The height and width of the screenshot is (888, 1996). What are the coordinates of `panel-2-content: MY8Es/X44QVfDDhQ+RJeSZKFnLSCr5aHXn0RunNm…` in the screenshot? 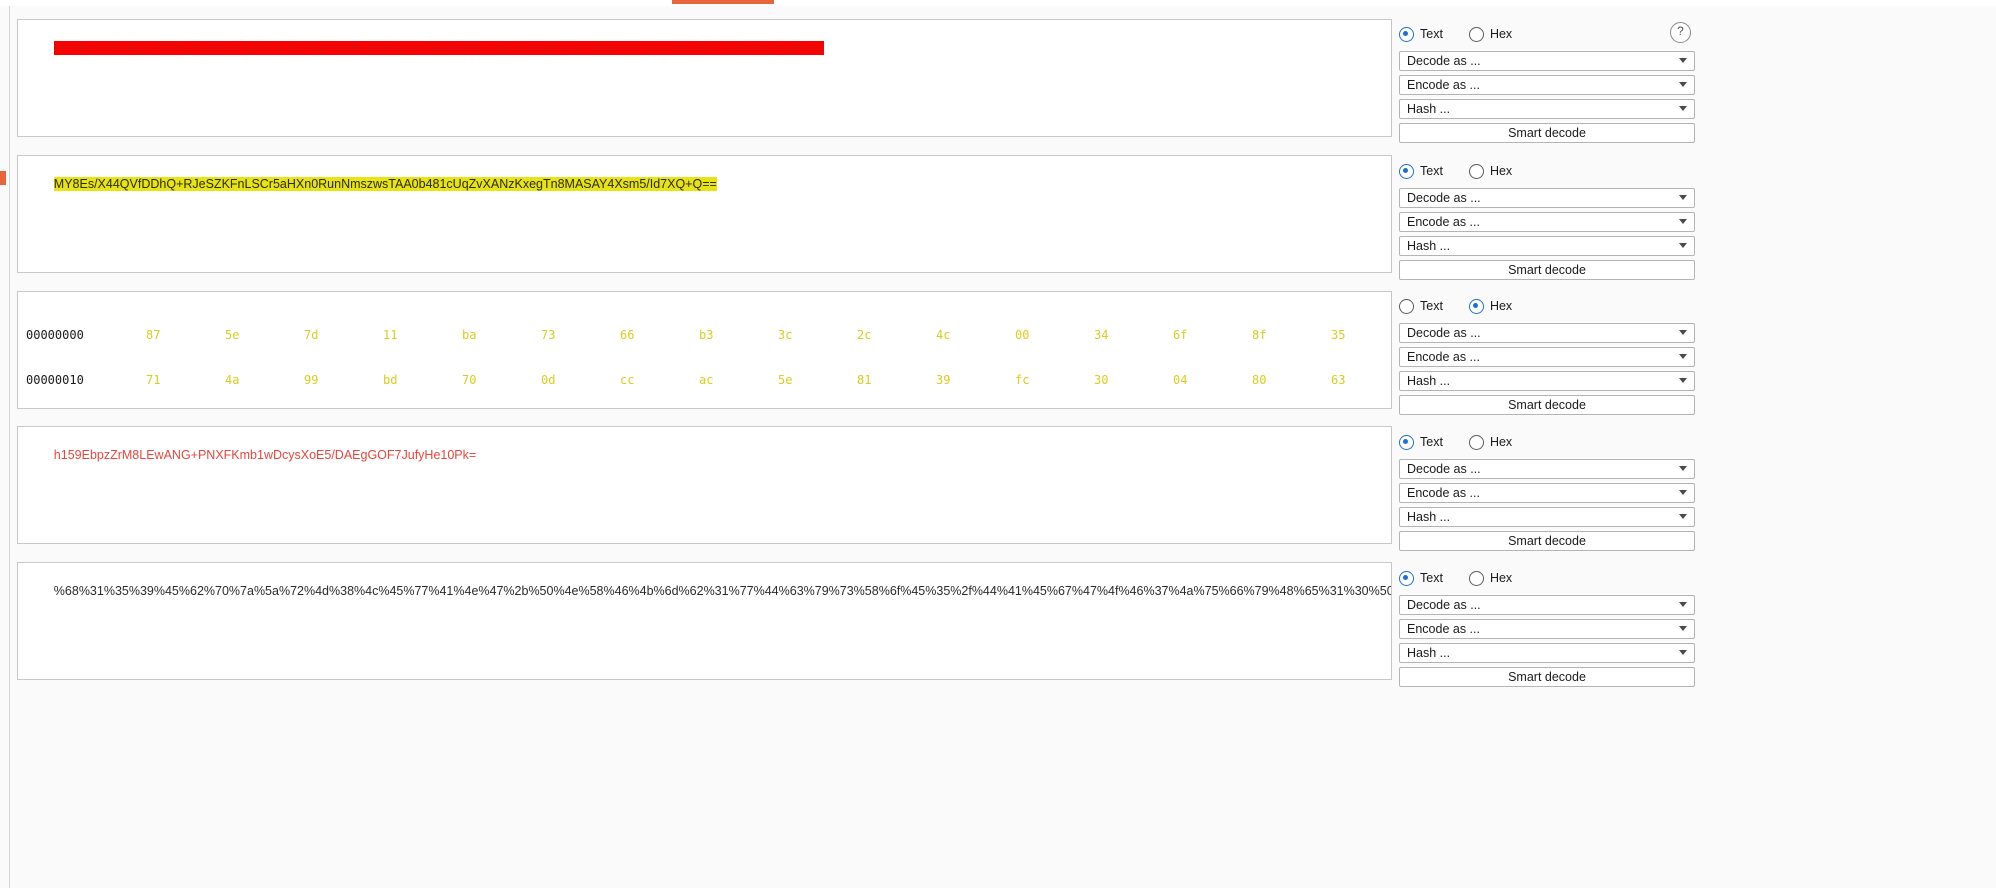 It's located at (704, 183).